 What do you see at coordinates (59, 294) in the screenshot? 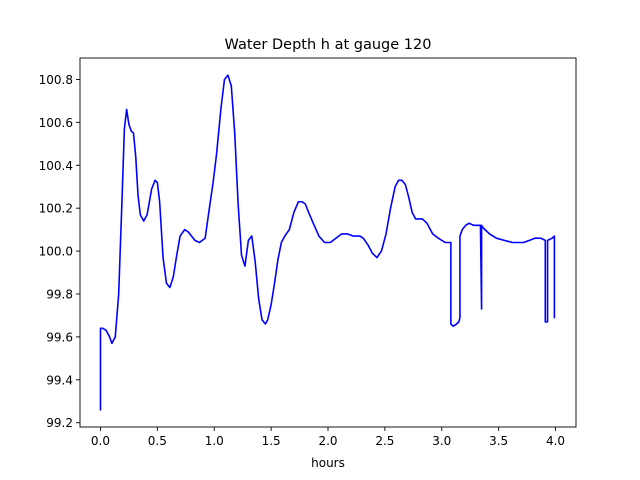
I see `y-tick-label: 99.8` at bounding box center [59, 294].